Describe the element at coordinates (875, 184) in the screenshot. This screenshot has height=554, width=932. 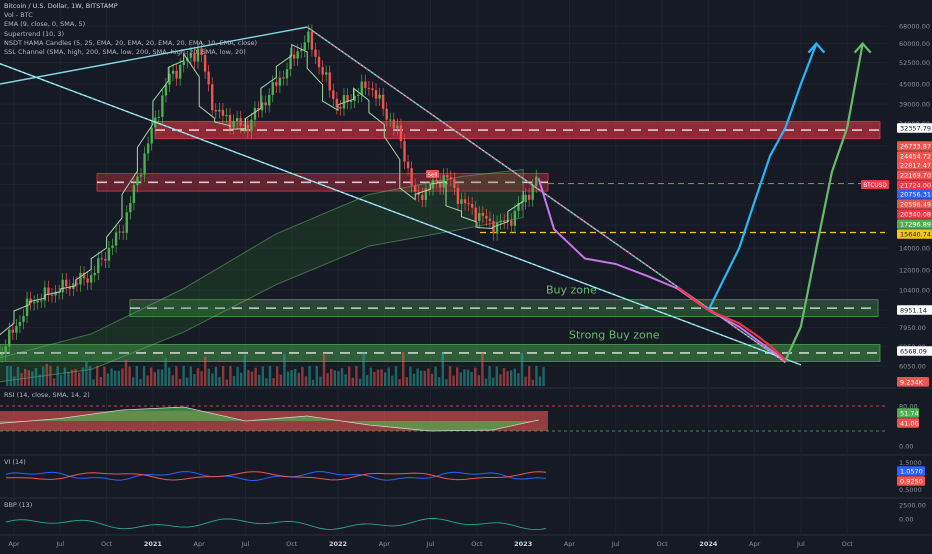
I see `ticker-tag` at that location.